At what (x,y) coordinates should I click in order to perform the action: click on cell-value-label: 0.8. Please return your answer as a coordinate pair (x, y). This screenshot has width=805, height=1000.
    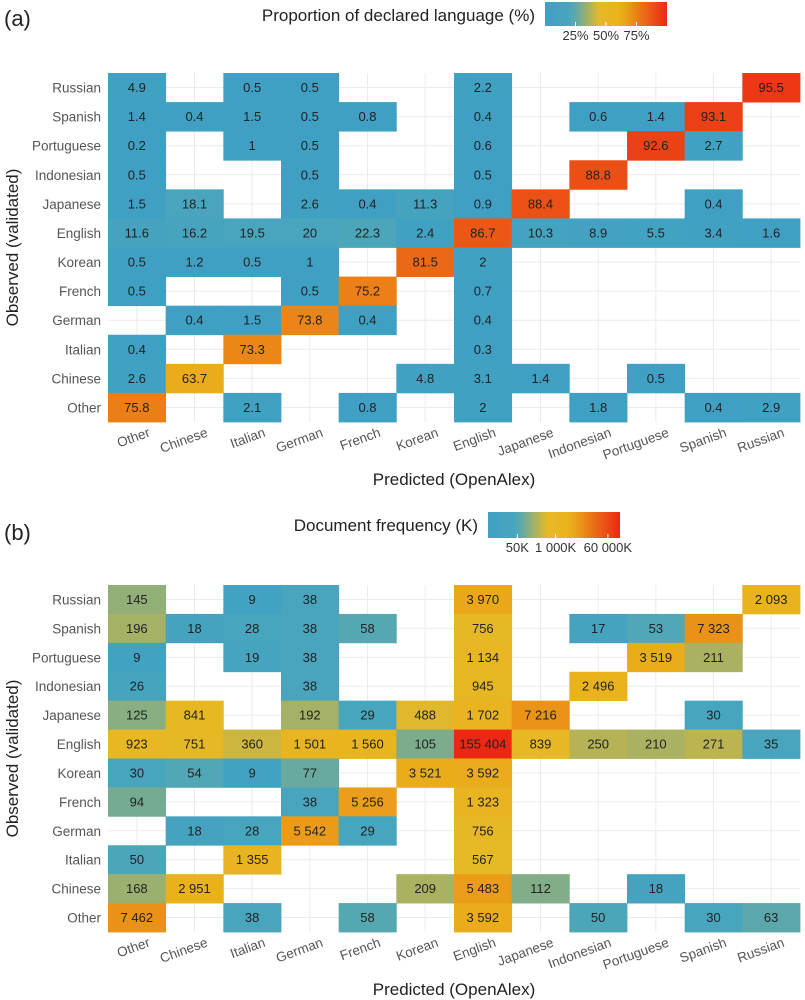
    Looking at the image, I should click on (367, 116).